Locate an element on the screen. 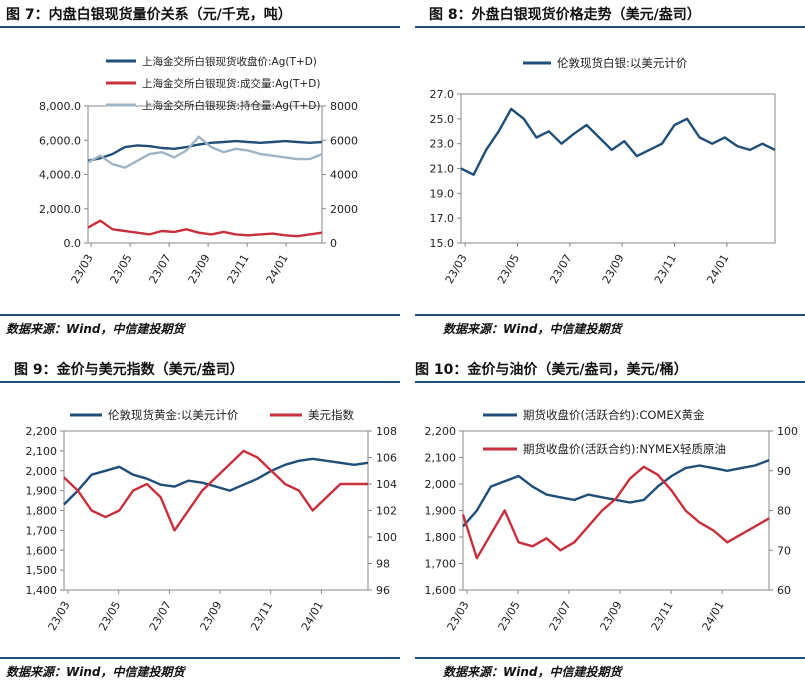  y-tick-label: 0.0 is located at coordinates (73, 243).